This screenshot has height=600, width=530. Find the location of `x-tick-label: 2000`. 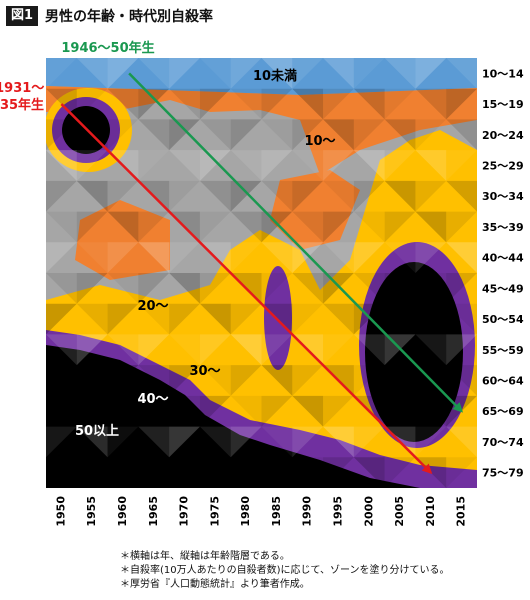

x-tick-label: 2000 is located at coordinates (368, 511).